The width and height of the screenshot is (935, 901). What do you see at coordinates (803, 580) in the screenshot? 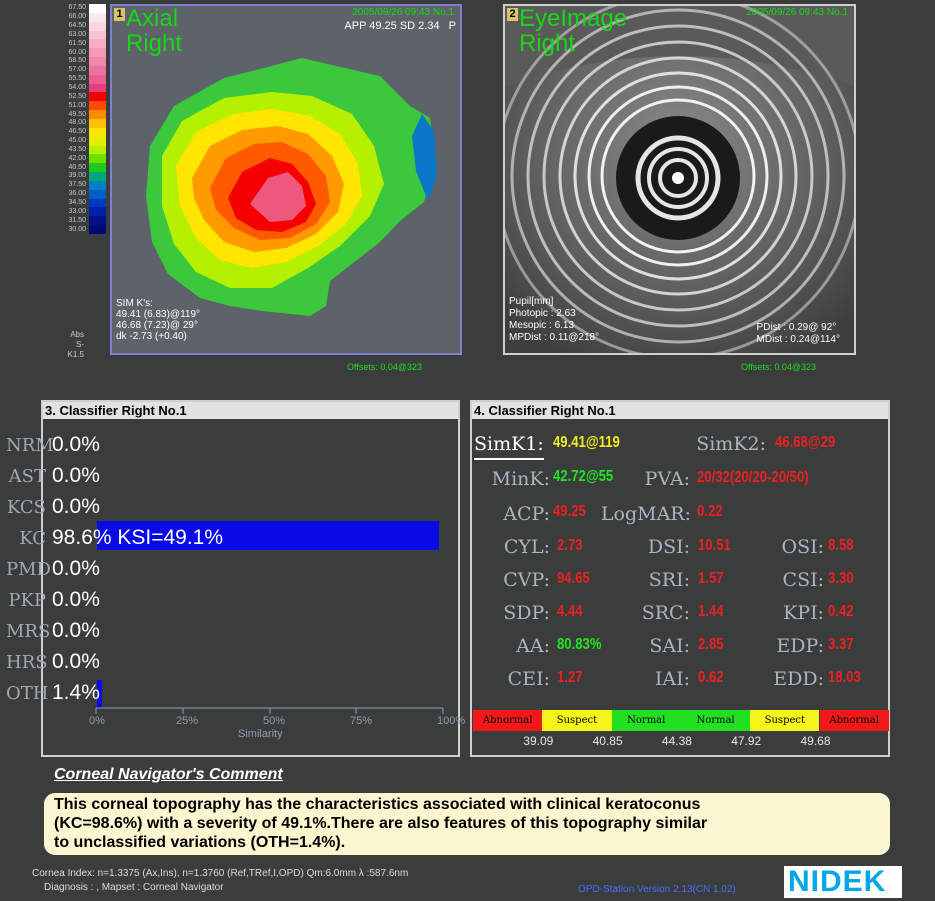
I see `index-label: CSI:` at bounding box center [803, 580].